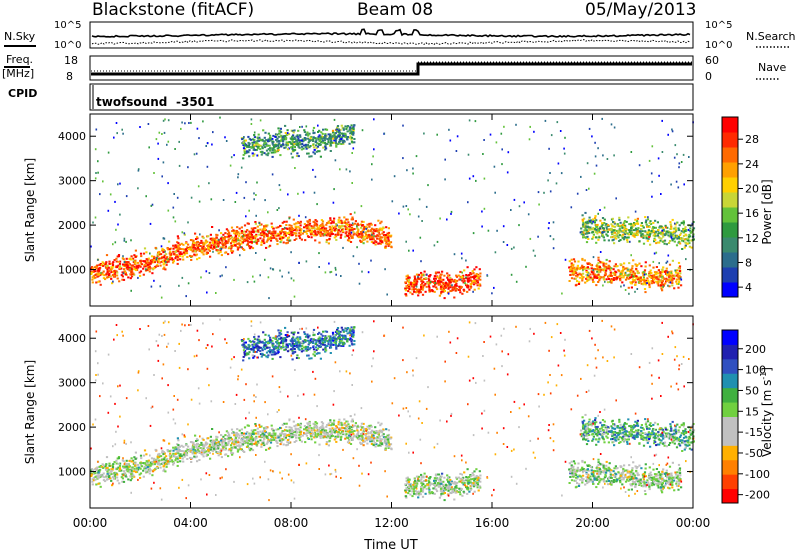  What do you see at coordinates (391, 33) in the screenshot?
I see `noise-sky-trace` at bounding box center [391, 33].